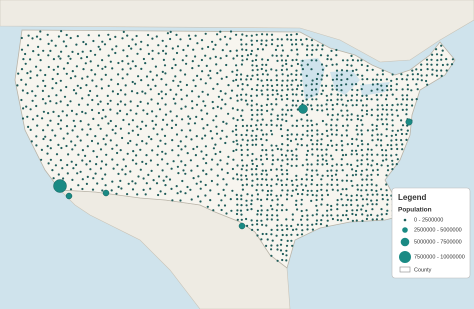 The width and height of the screenshot is (474, 309). I want to click on legend-item: 5000000 - 7500000, so click(438, 242).